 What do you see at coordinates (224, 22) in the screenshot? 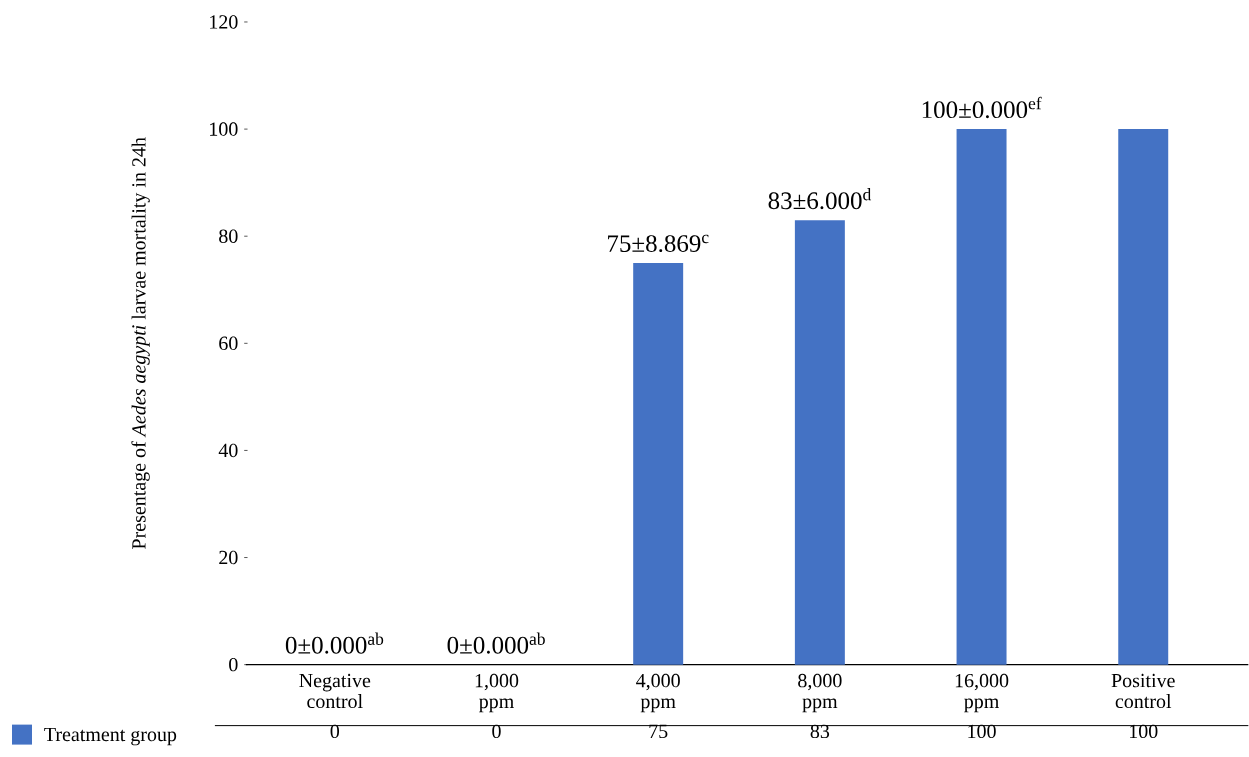
I see `y-tick-label: 120` at bounding box center [224, 22].